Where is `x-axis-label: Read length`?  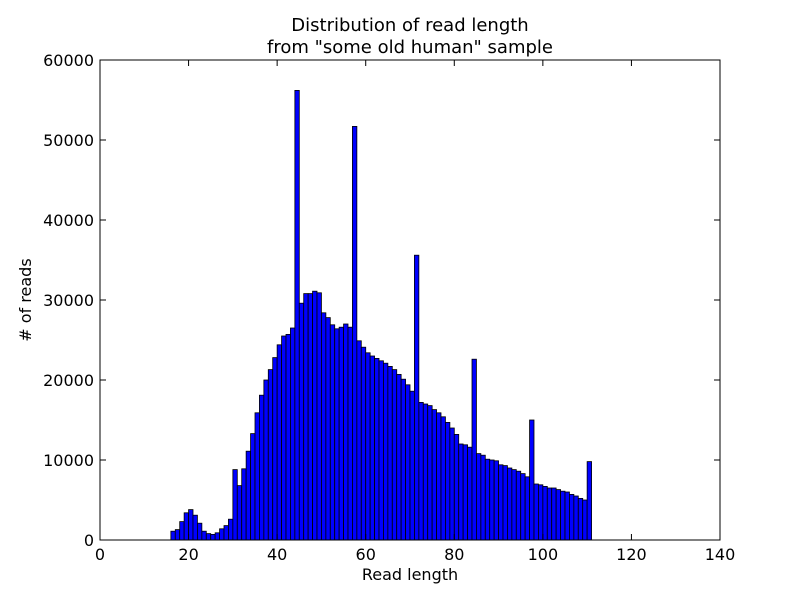 x-axis-label: Read length is located at coordinates (410, 574).